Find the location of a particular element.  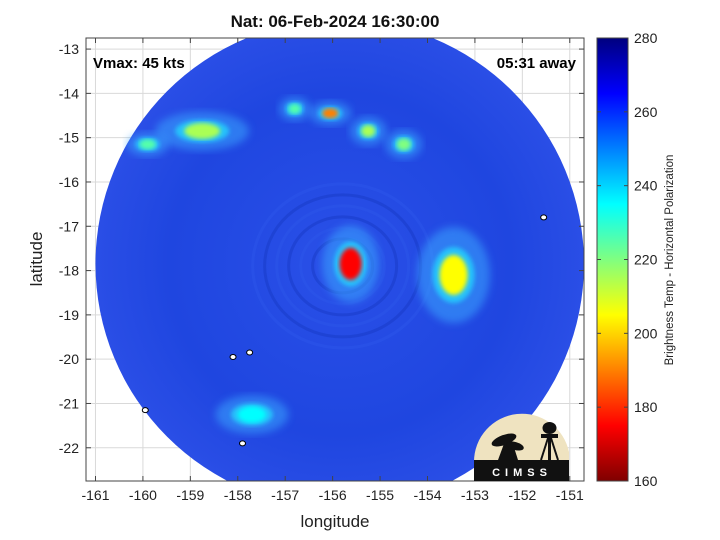

vmax-label: Vmax: 45 kts is located at coordinates (139, 63).